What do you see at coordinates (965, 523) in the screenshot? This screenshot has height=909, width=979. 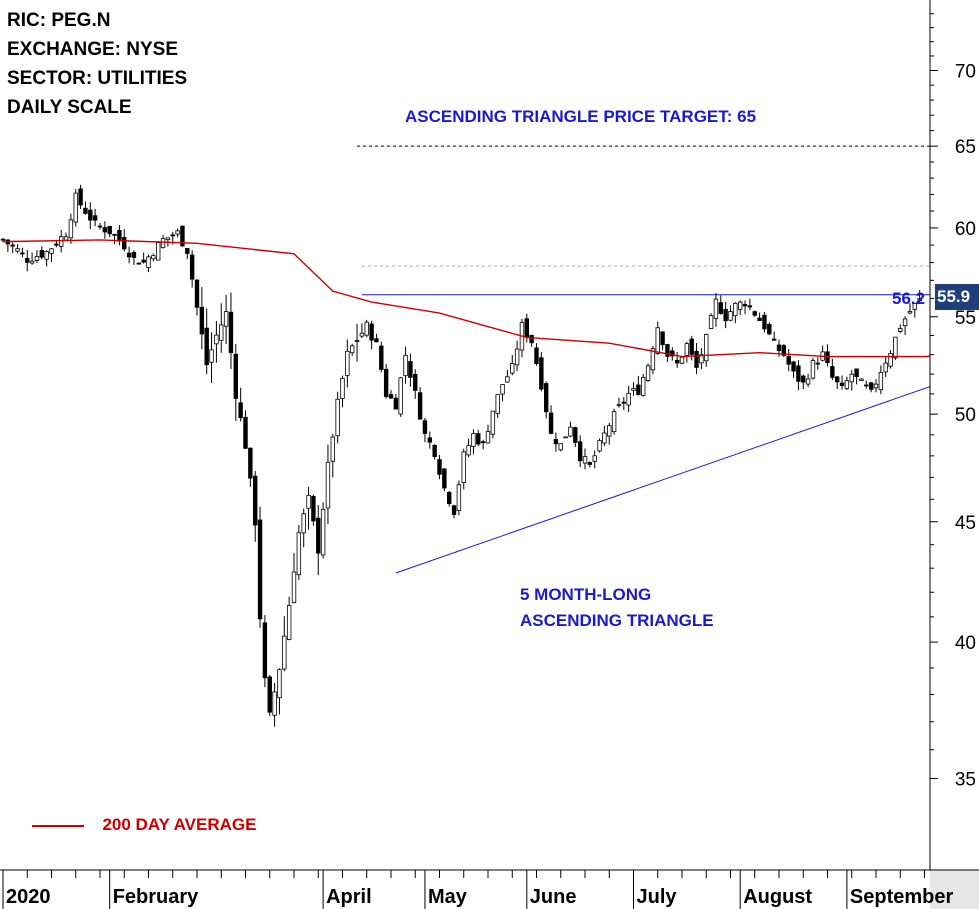 I see `y-tick-label: 45` at bounding box center [965, 523].